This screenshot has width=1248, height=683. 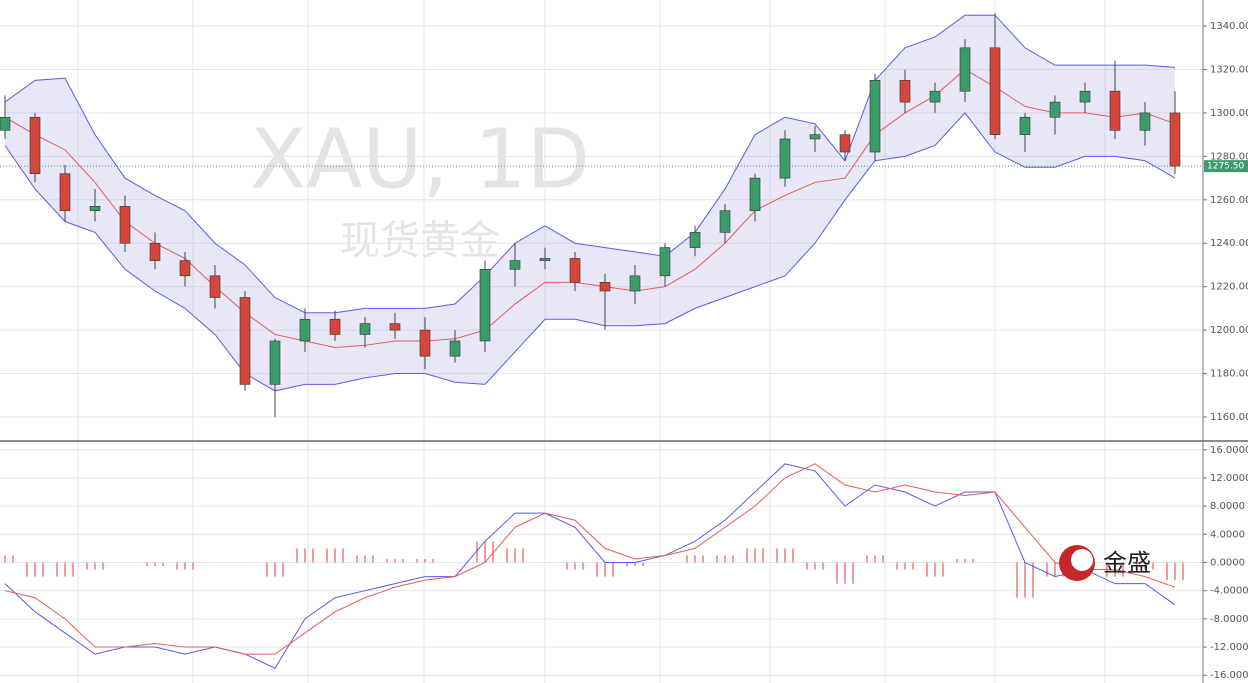 I want to click on y-tick-label: 12.0000, so click(x=1229, y=478).